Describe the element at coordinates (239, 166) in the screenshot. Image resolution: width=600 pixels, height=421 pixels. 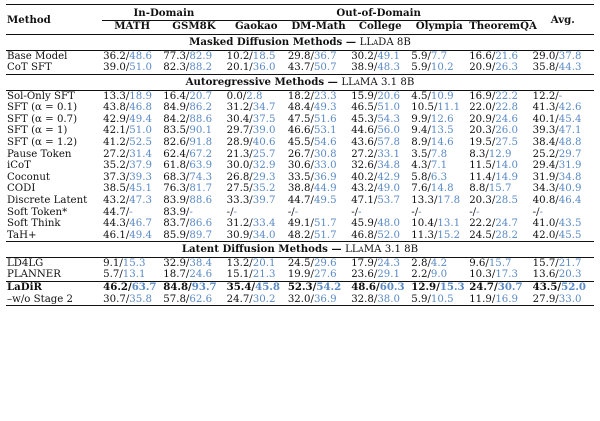
I see `value-primary: 30.0/` at that location.